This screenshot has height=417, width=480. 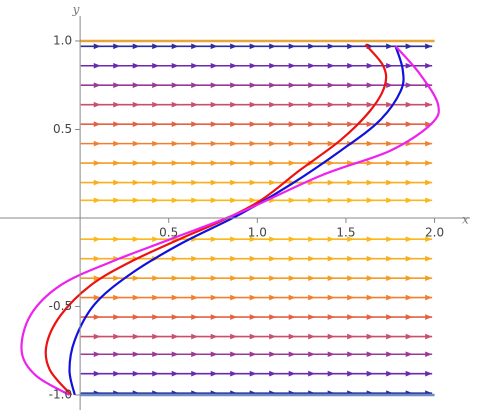 What do you see at coordinates (76, 10) in the screenshot?
I see `y-axis-label: y` at bounding box center [76, 10].